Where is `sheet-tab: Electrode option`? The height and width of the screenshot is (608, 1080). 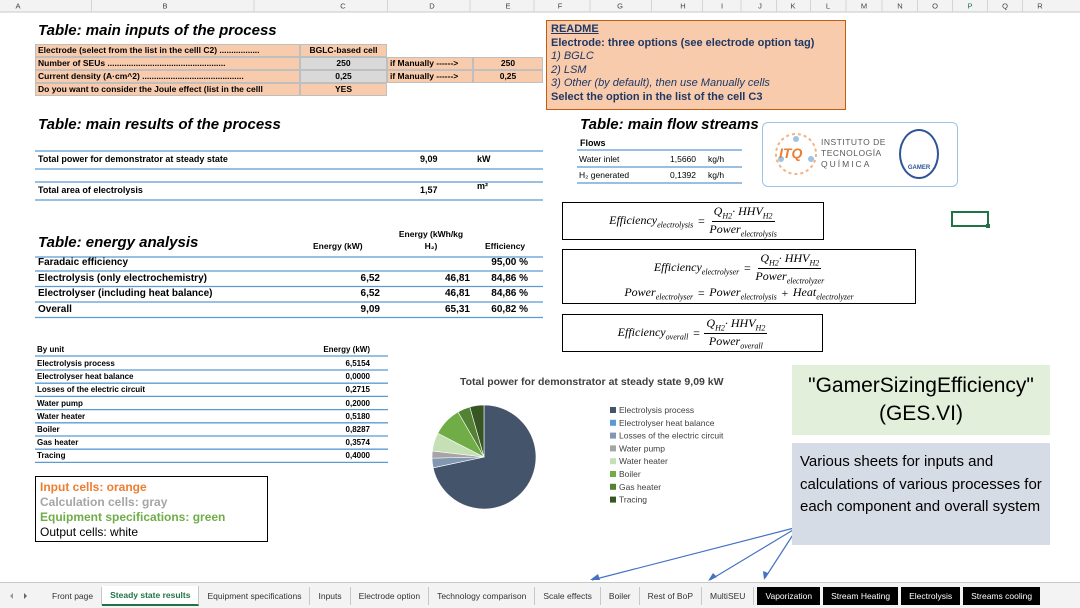 sheet-tab: Electrode option is located at coordinates (390, 596).